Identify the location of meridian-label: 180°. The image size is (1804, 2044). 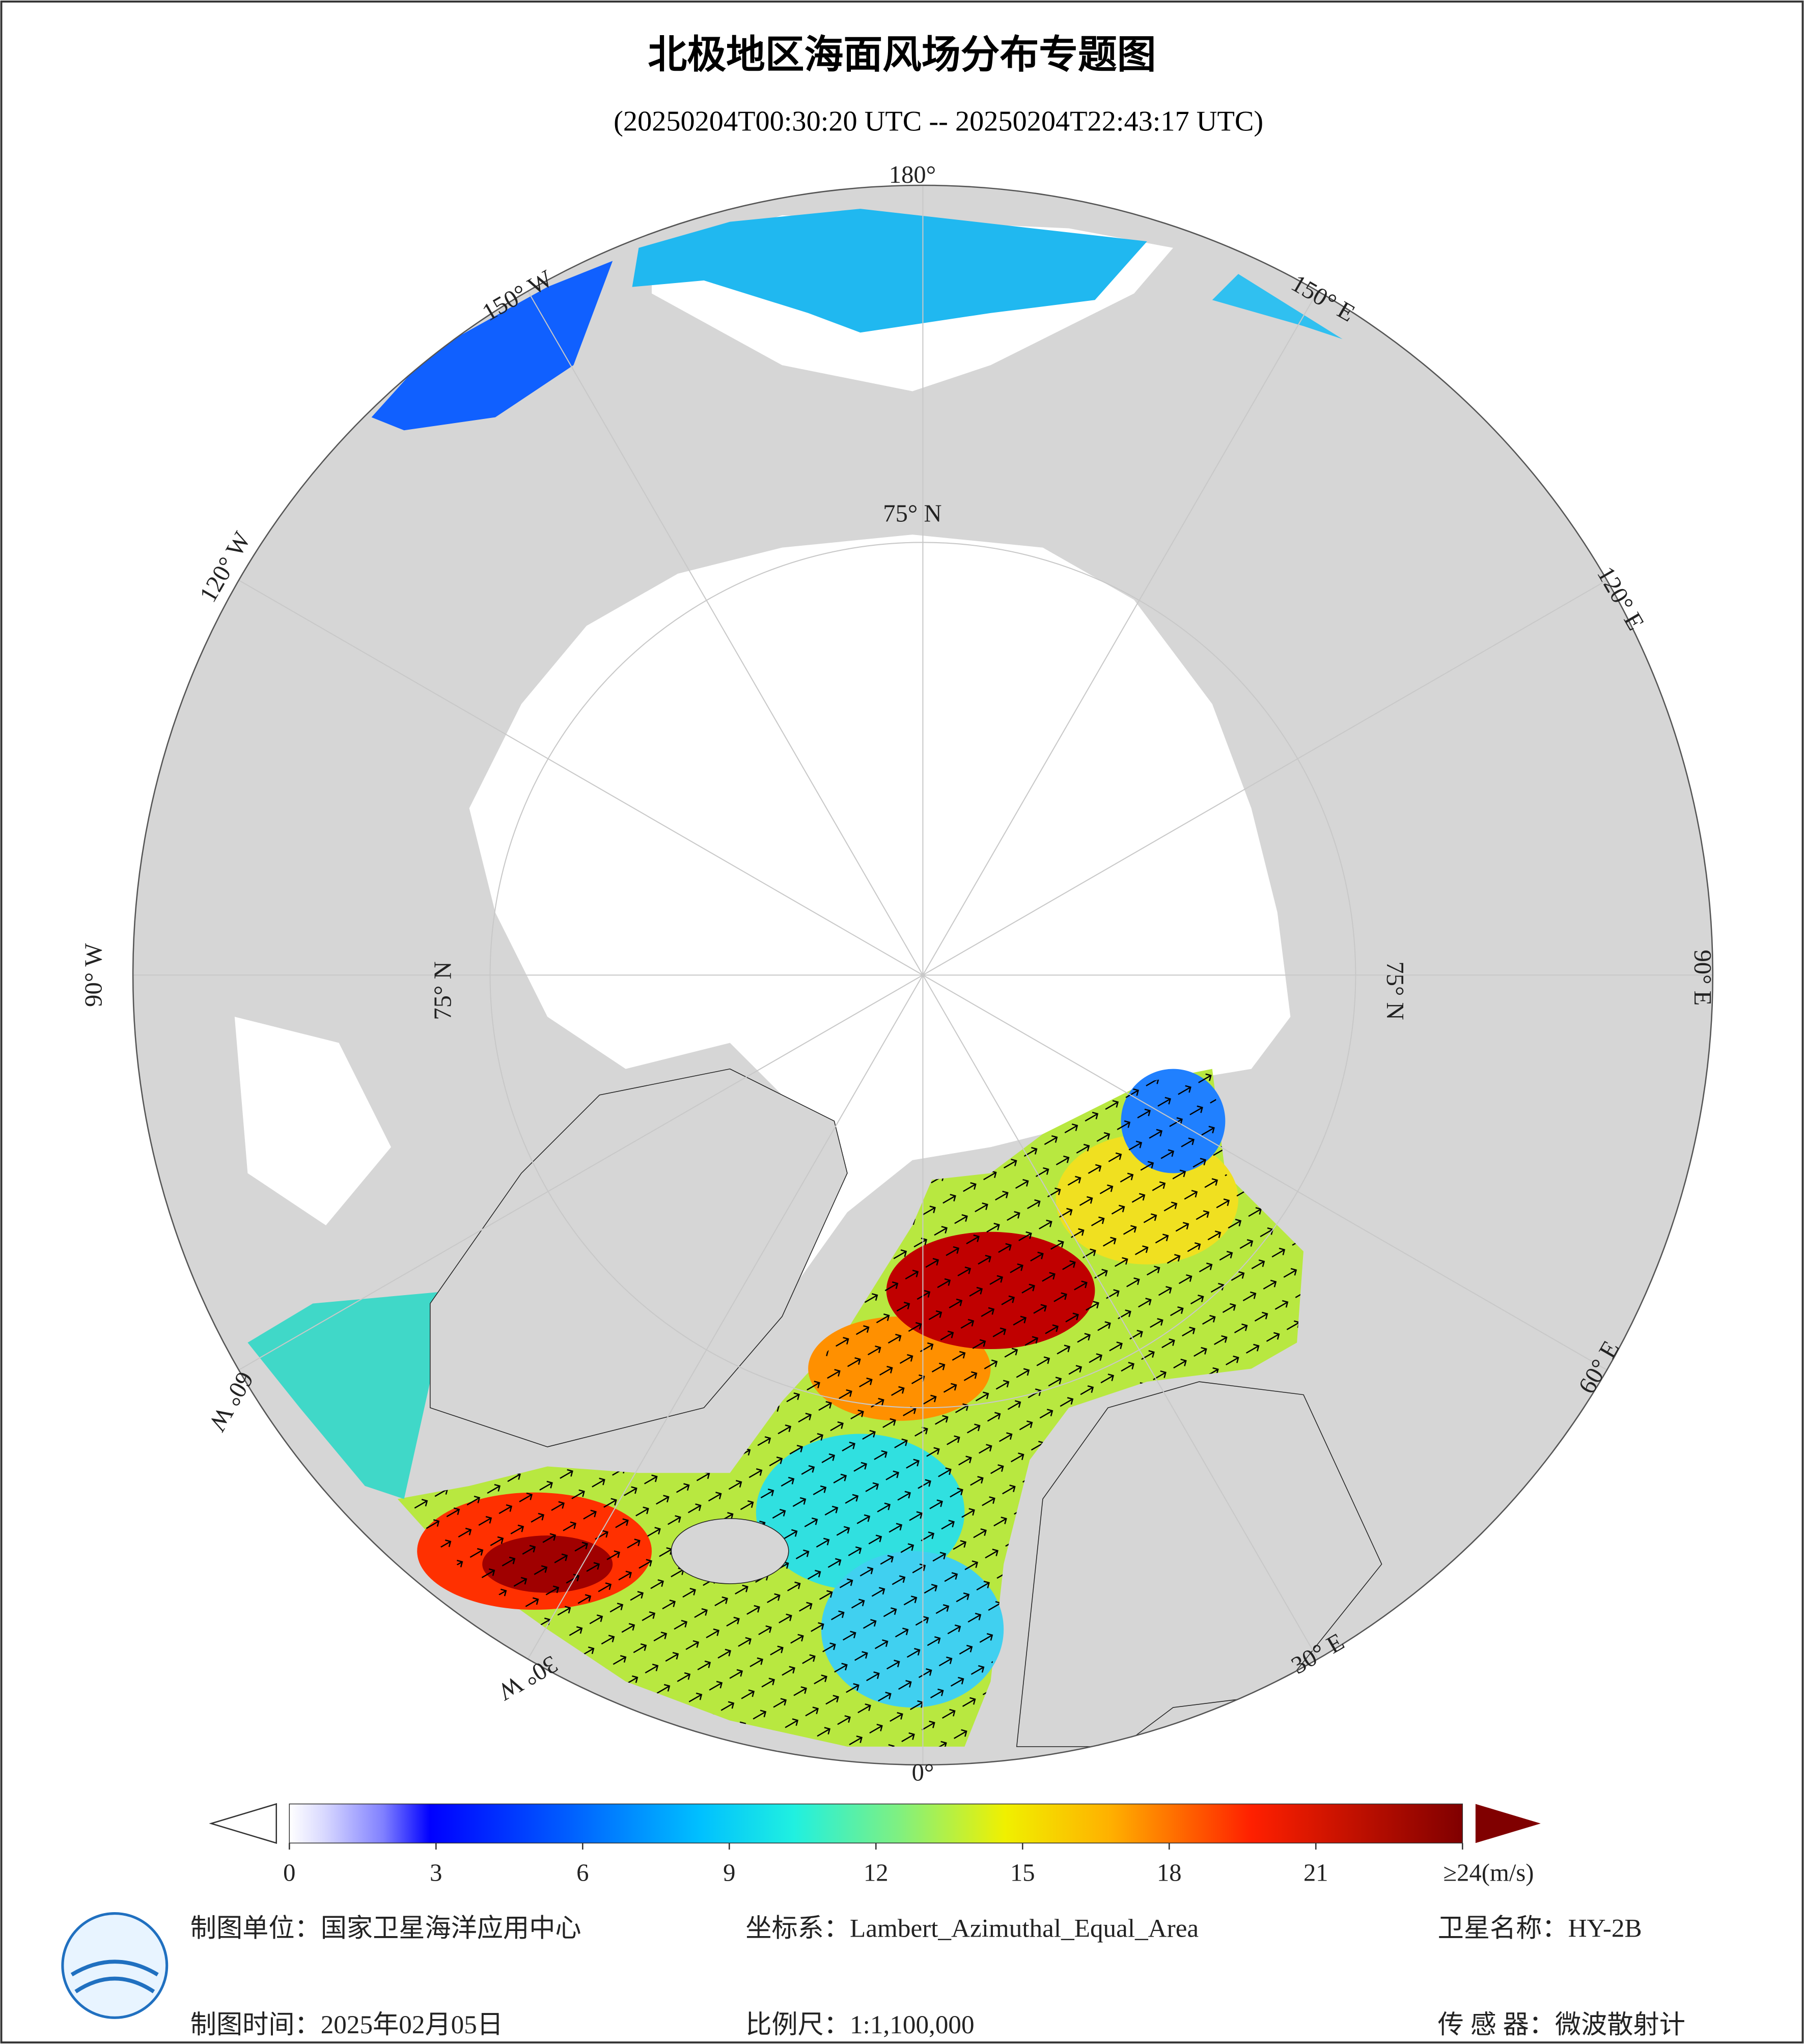
(912, 174).